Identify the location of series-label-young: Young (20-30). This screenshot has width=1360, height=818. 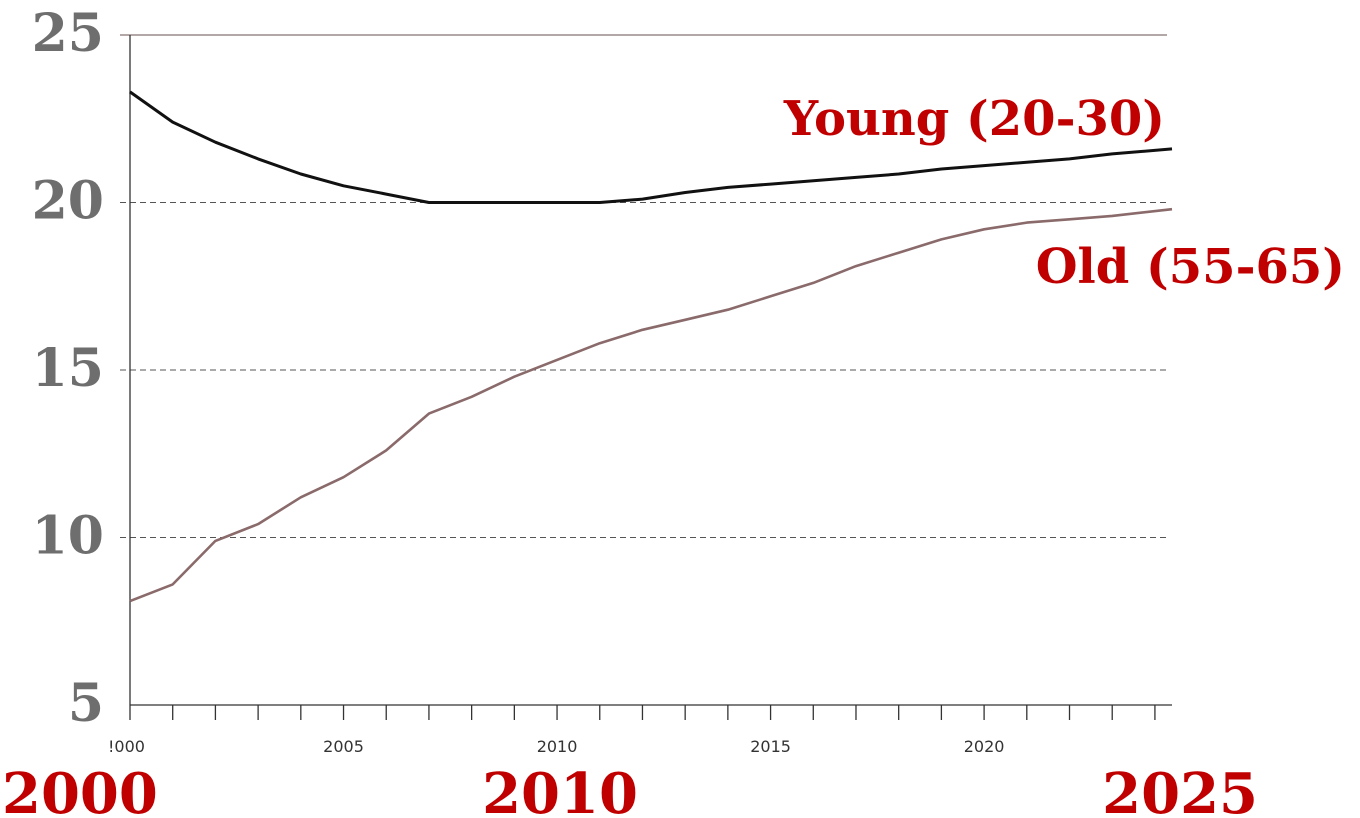
(974, 119).